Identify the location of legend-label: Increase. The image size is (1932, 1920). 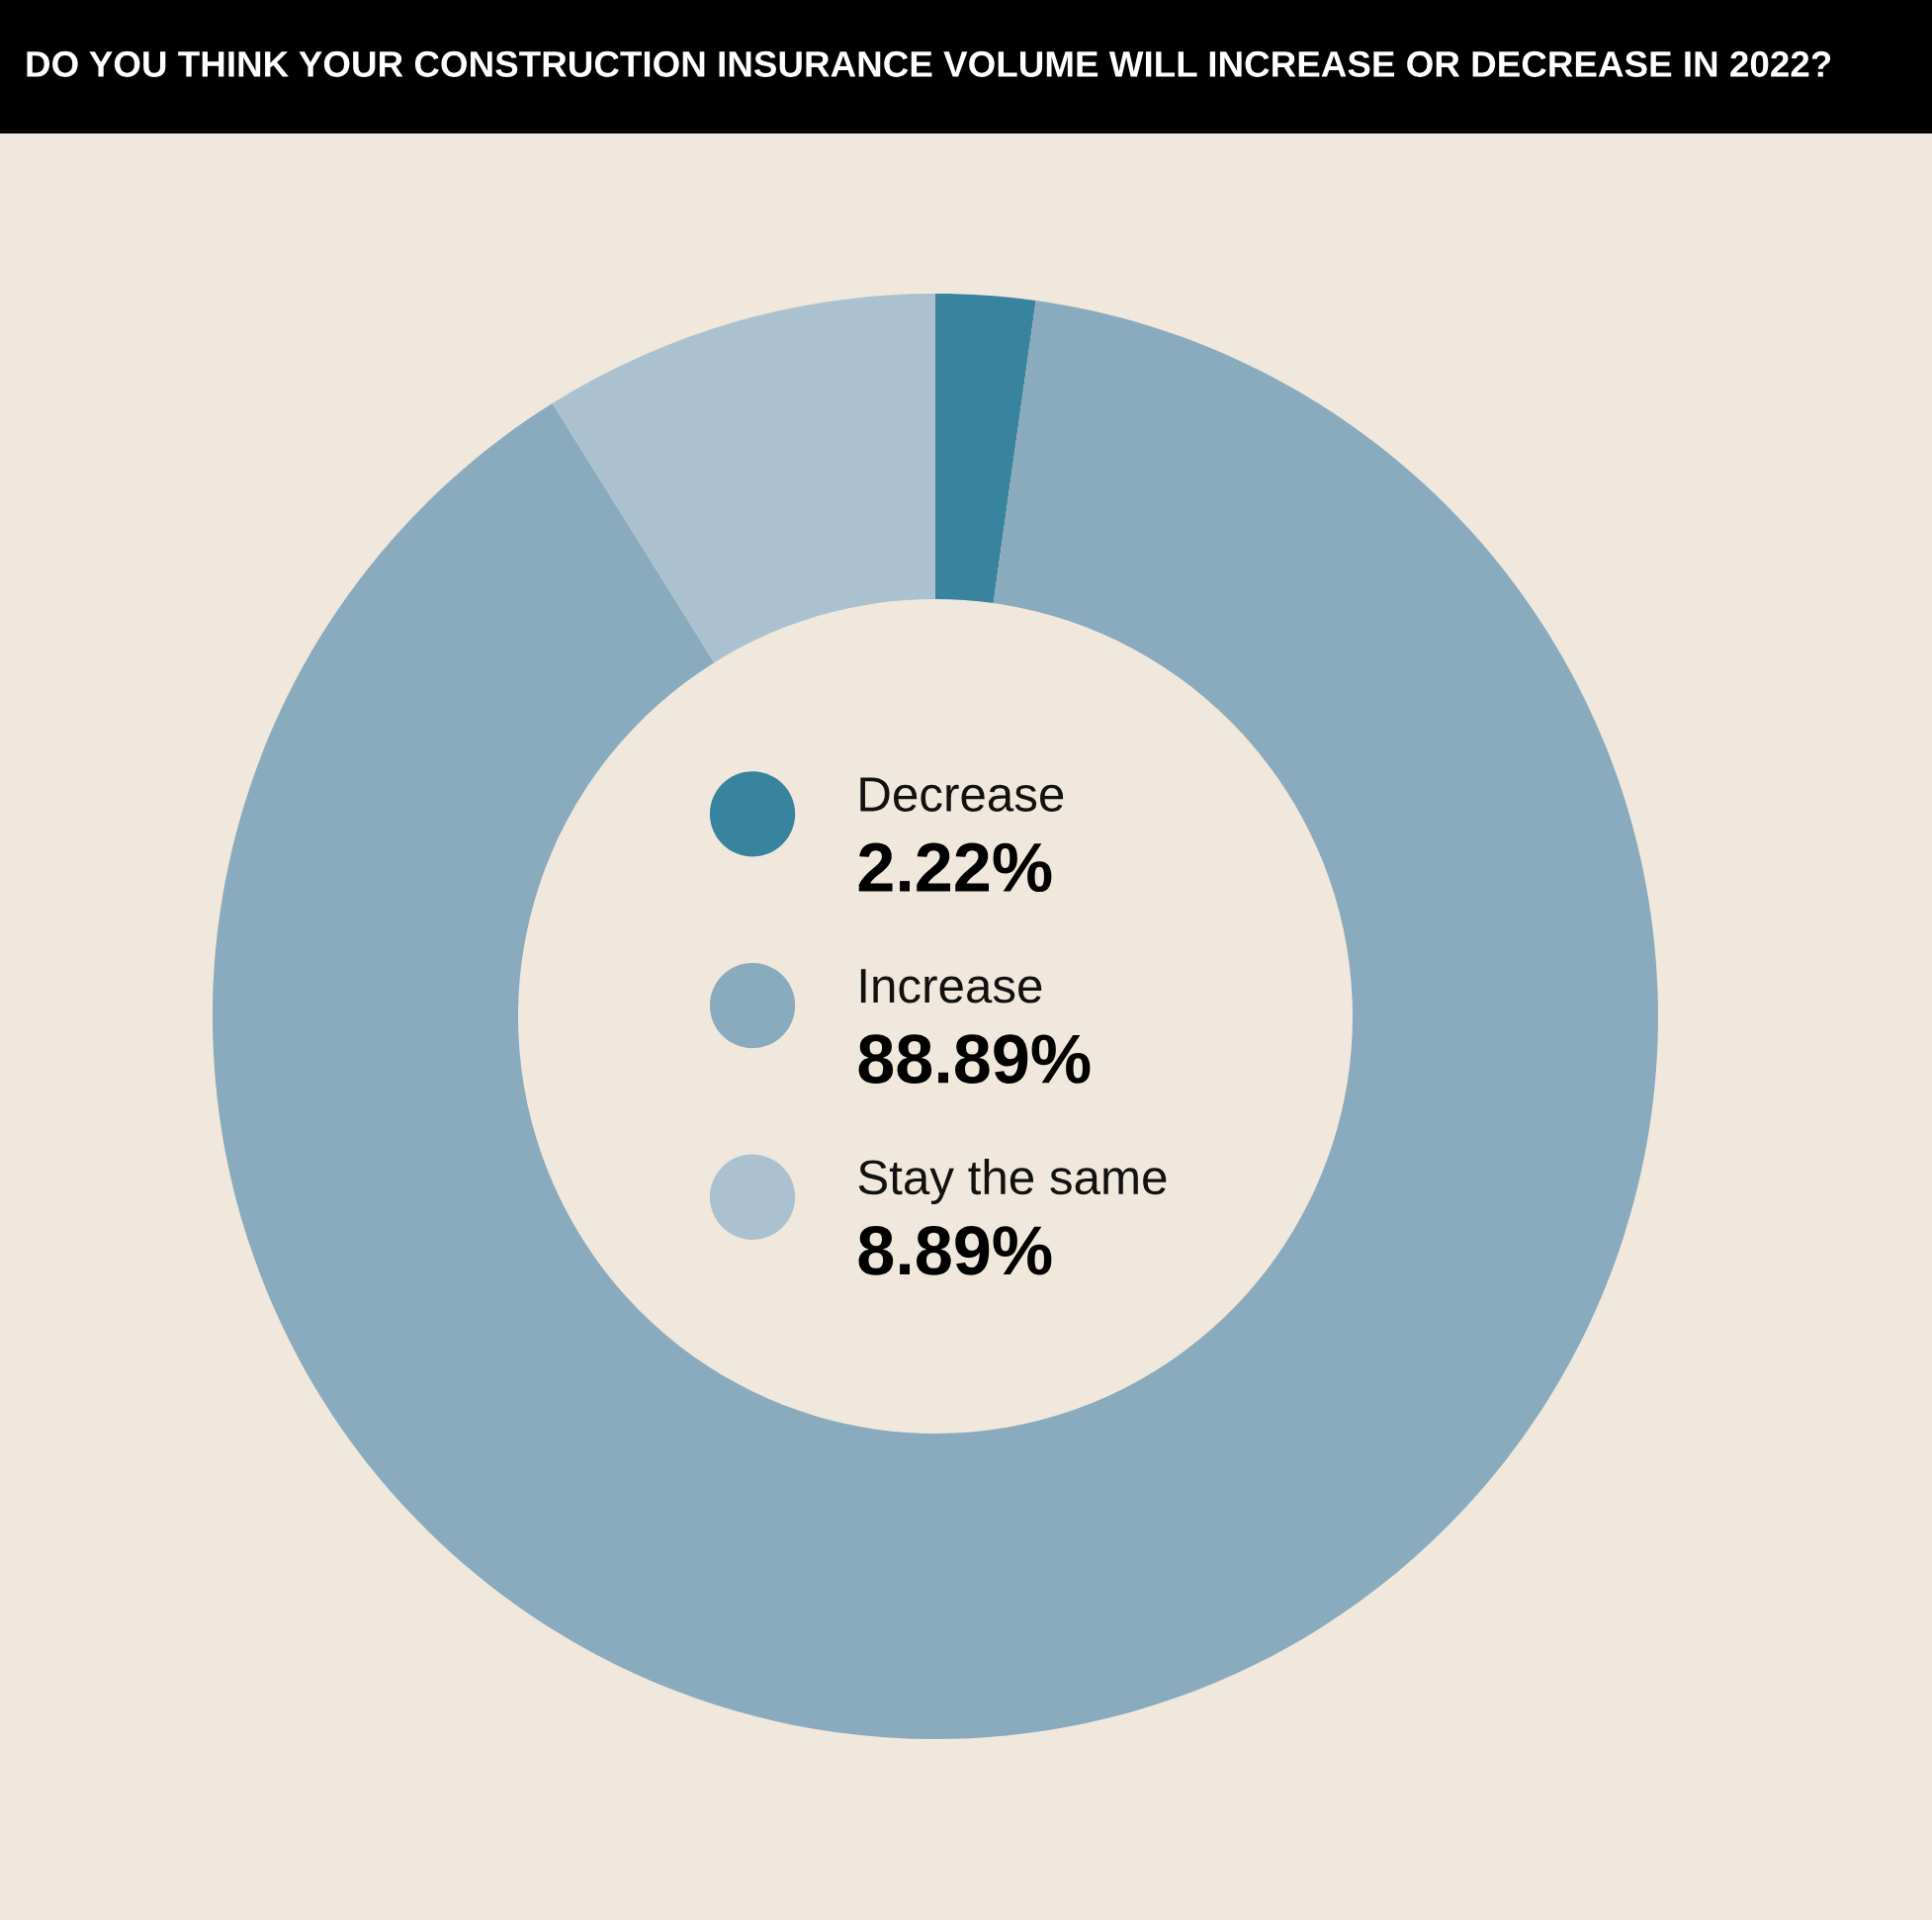
(951, 987).